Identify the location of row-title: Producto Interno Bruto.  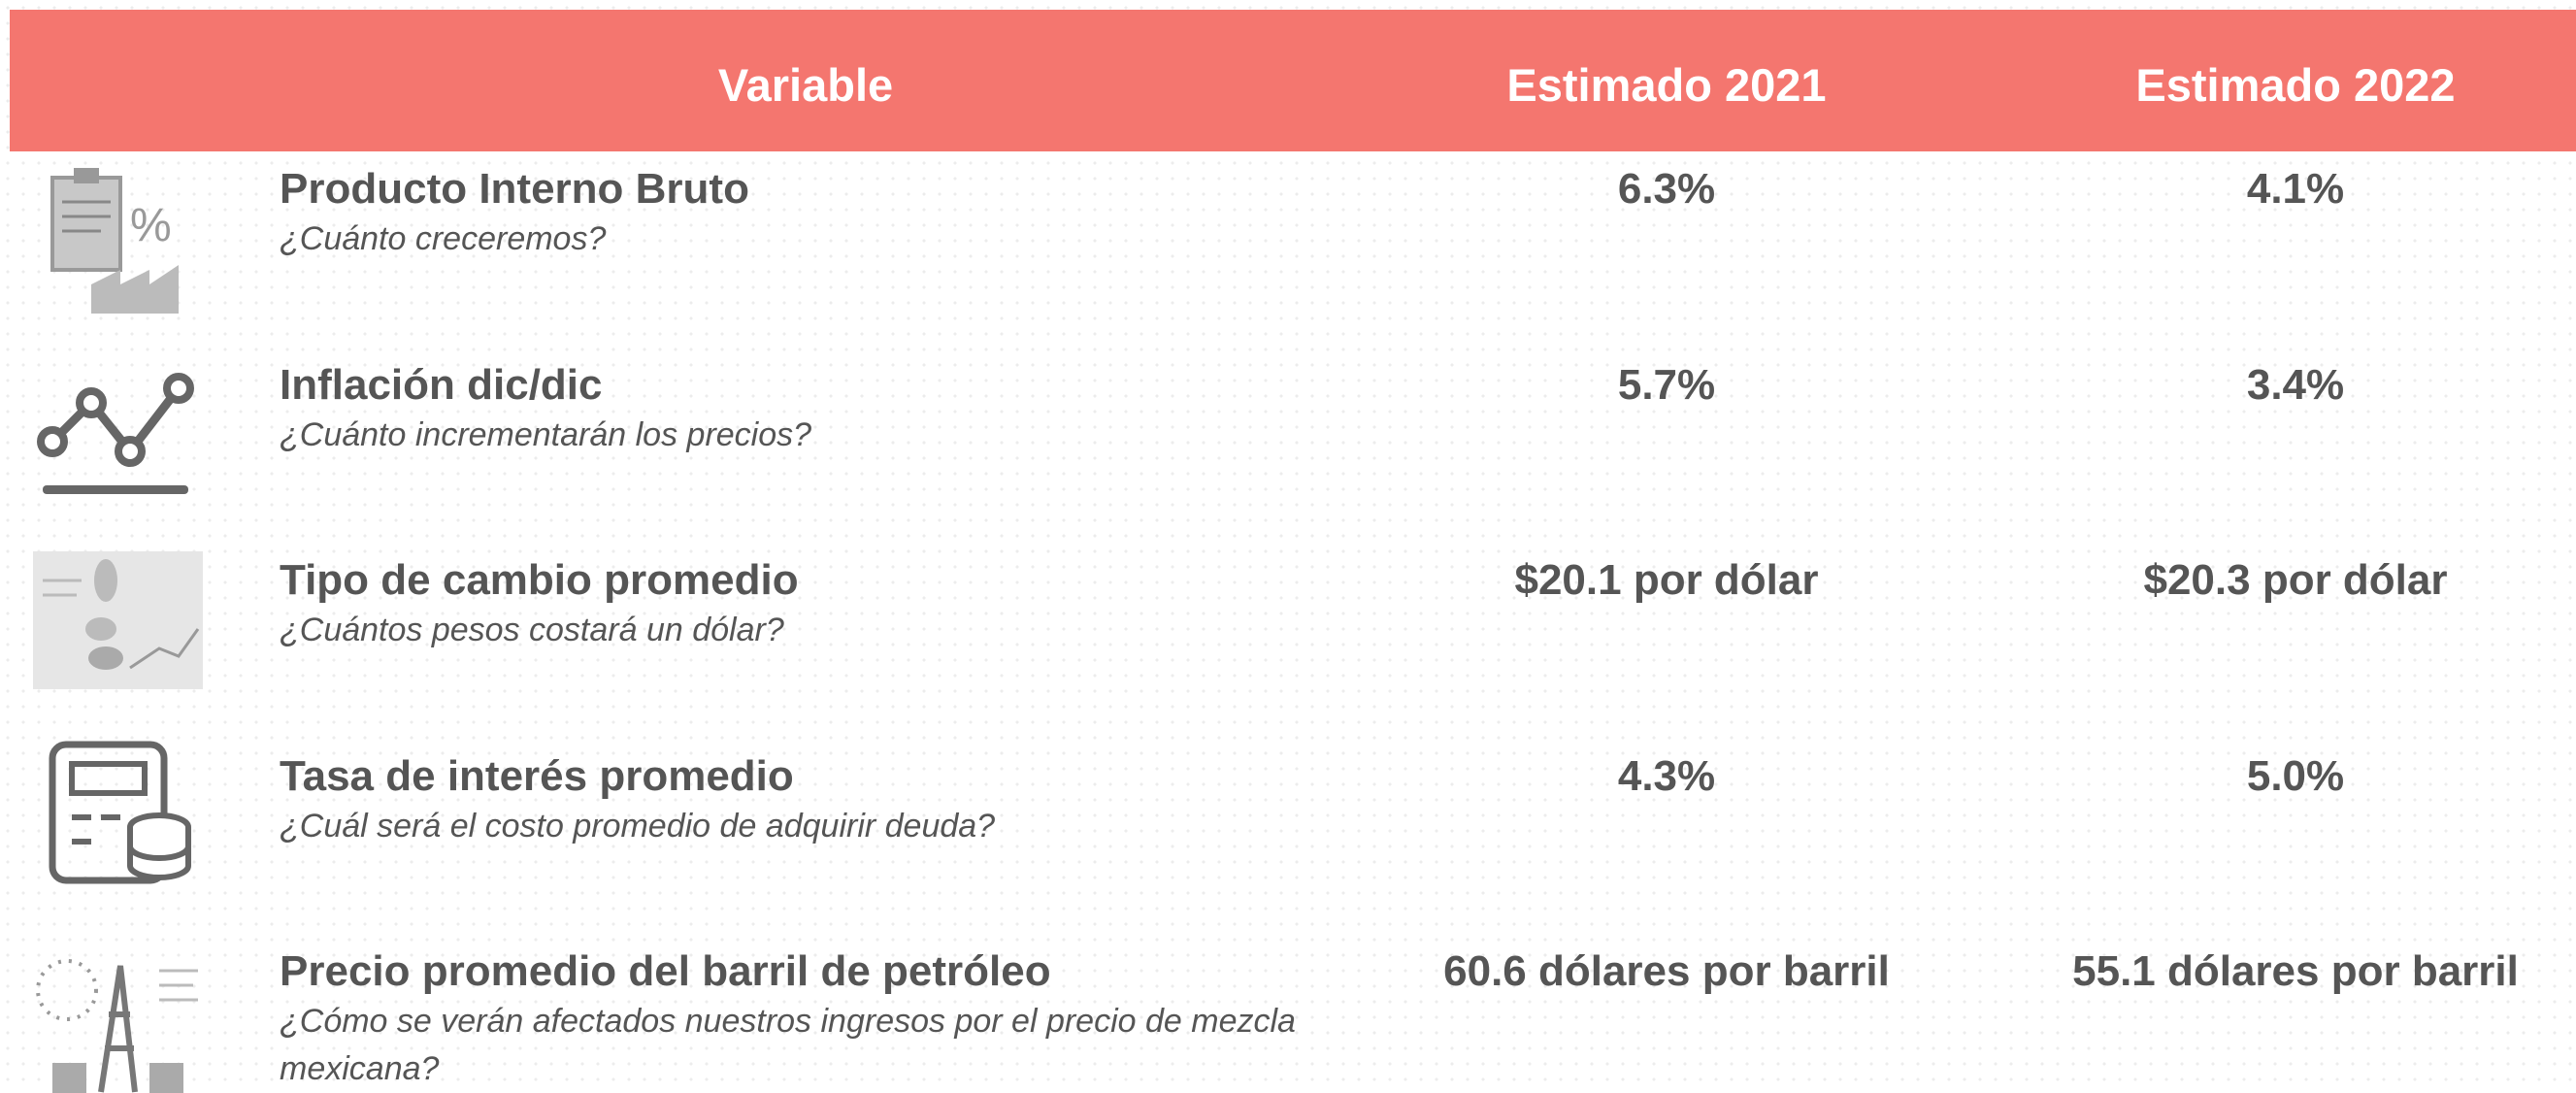
(515, 189).